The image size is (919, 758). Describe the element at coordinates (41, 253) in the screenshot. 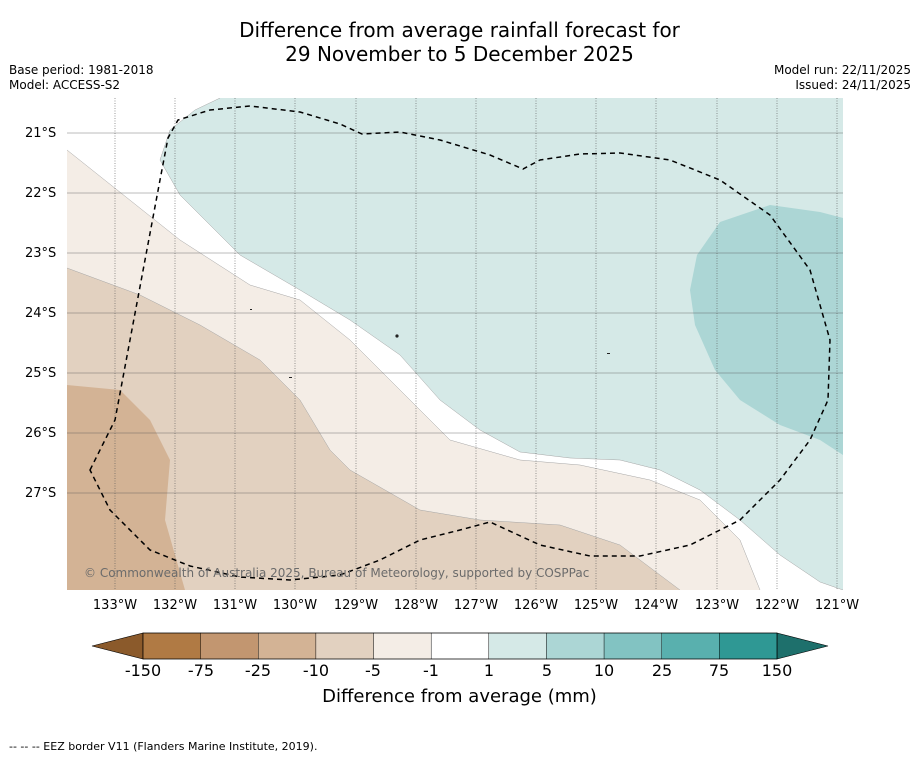

I see `lat-label: 23°S` at that location.